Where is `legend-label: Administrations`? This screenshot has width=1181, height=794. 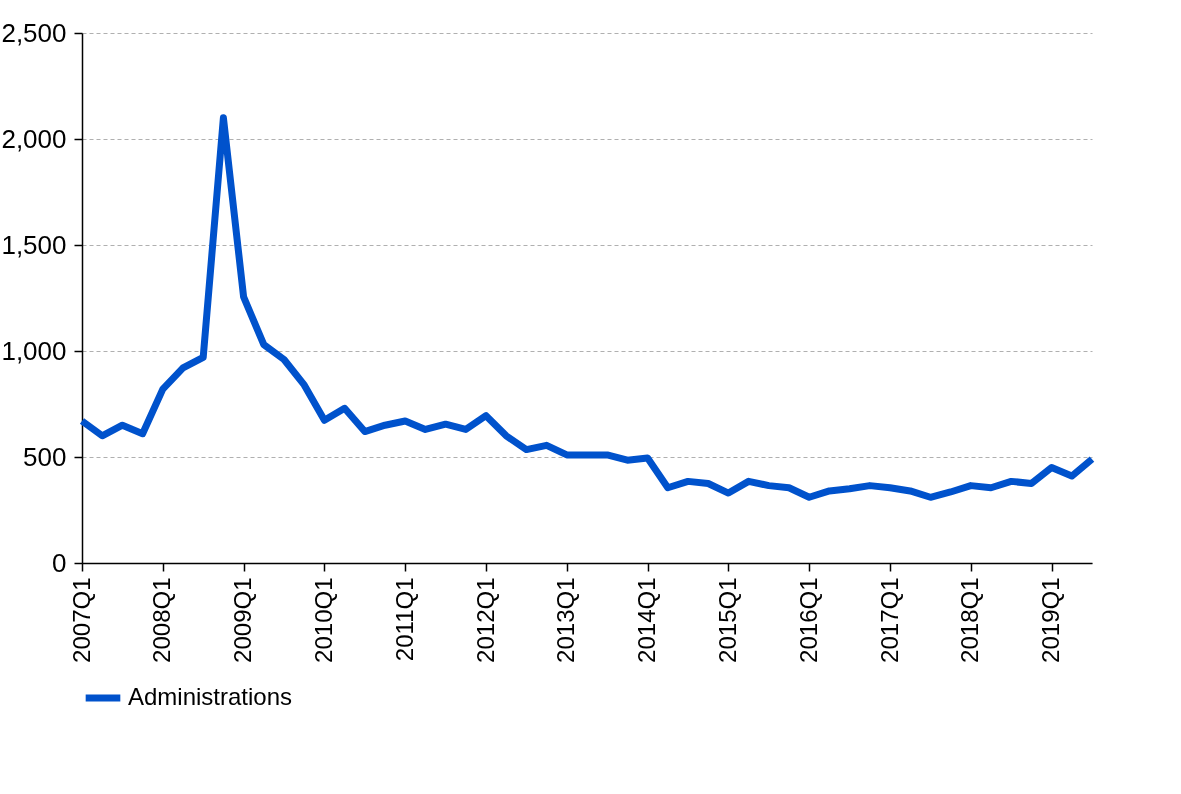 legend-label: Administrations is located at coordinates (210, 696).